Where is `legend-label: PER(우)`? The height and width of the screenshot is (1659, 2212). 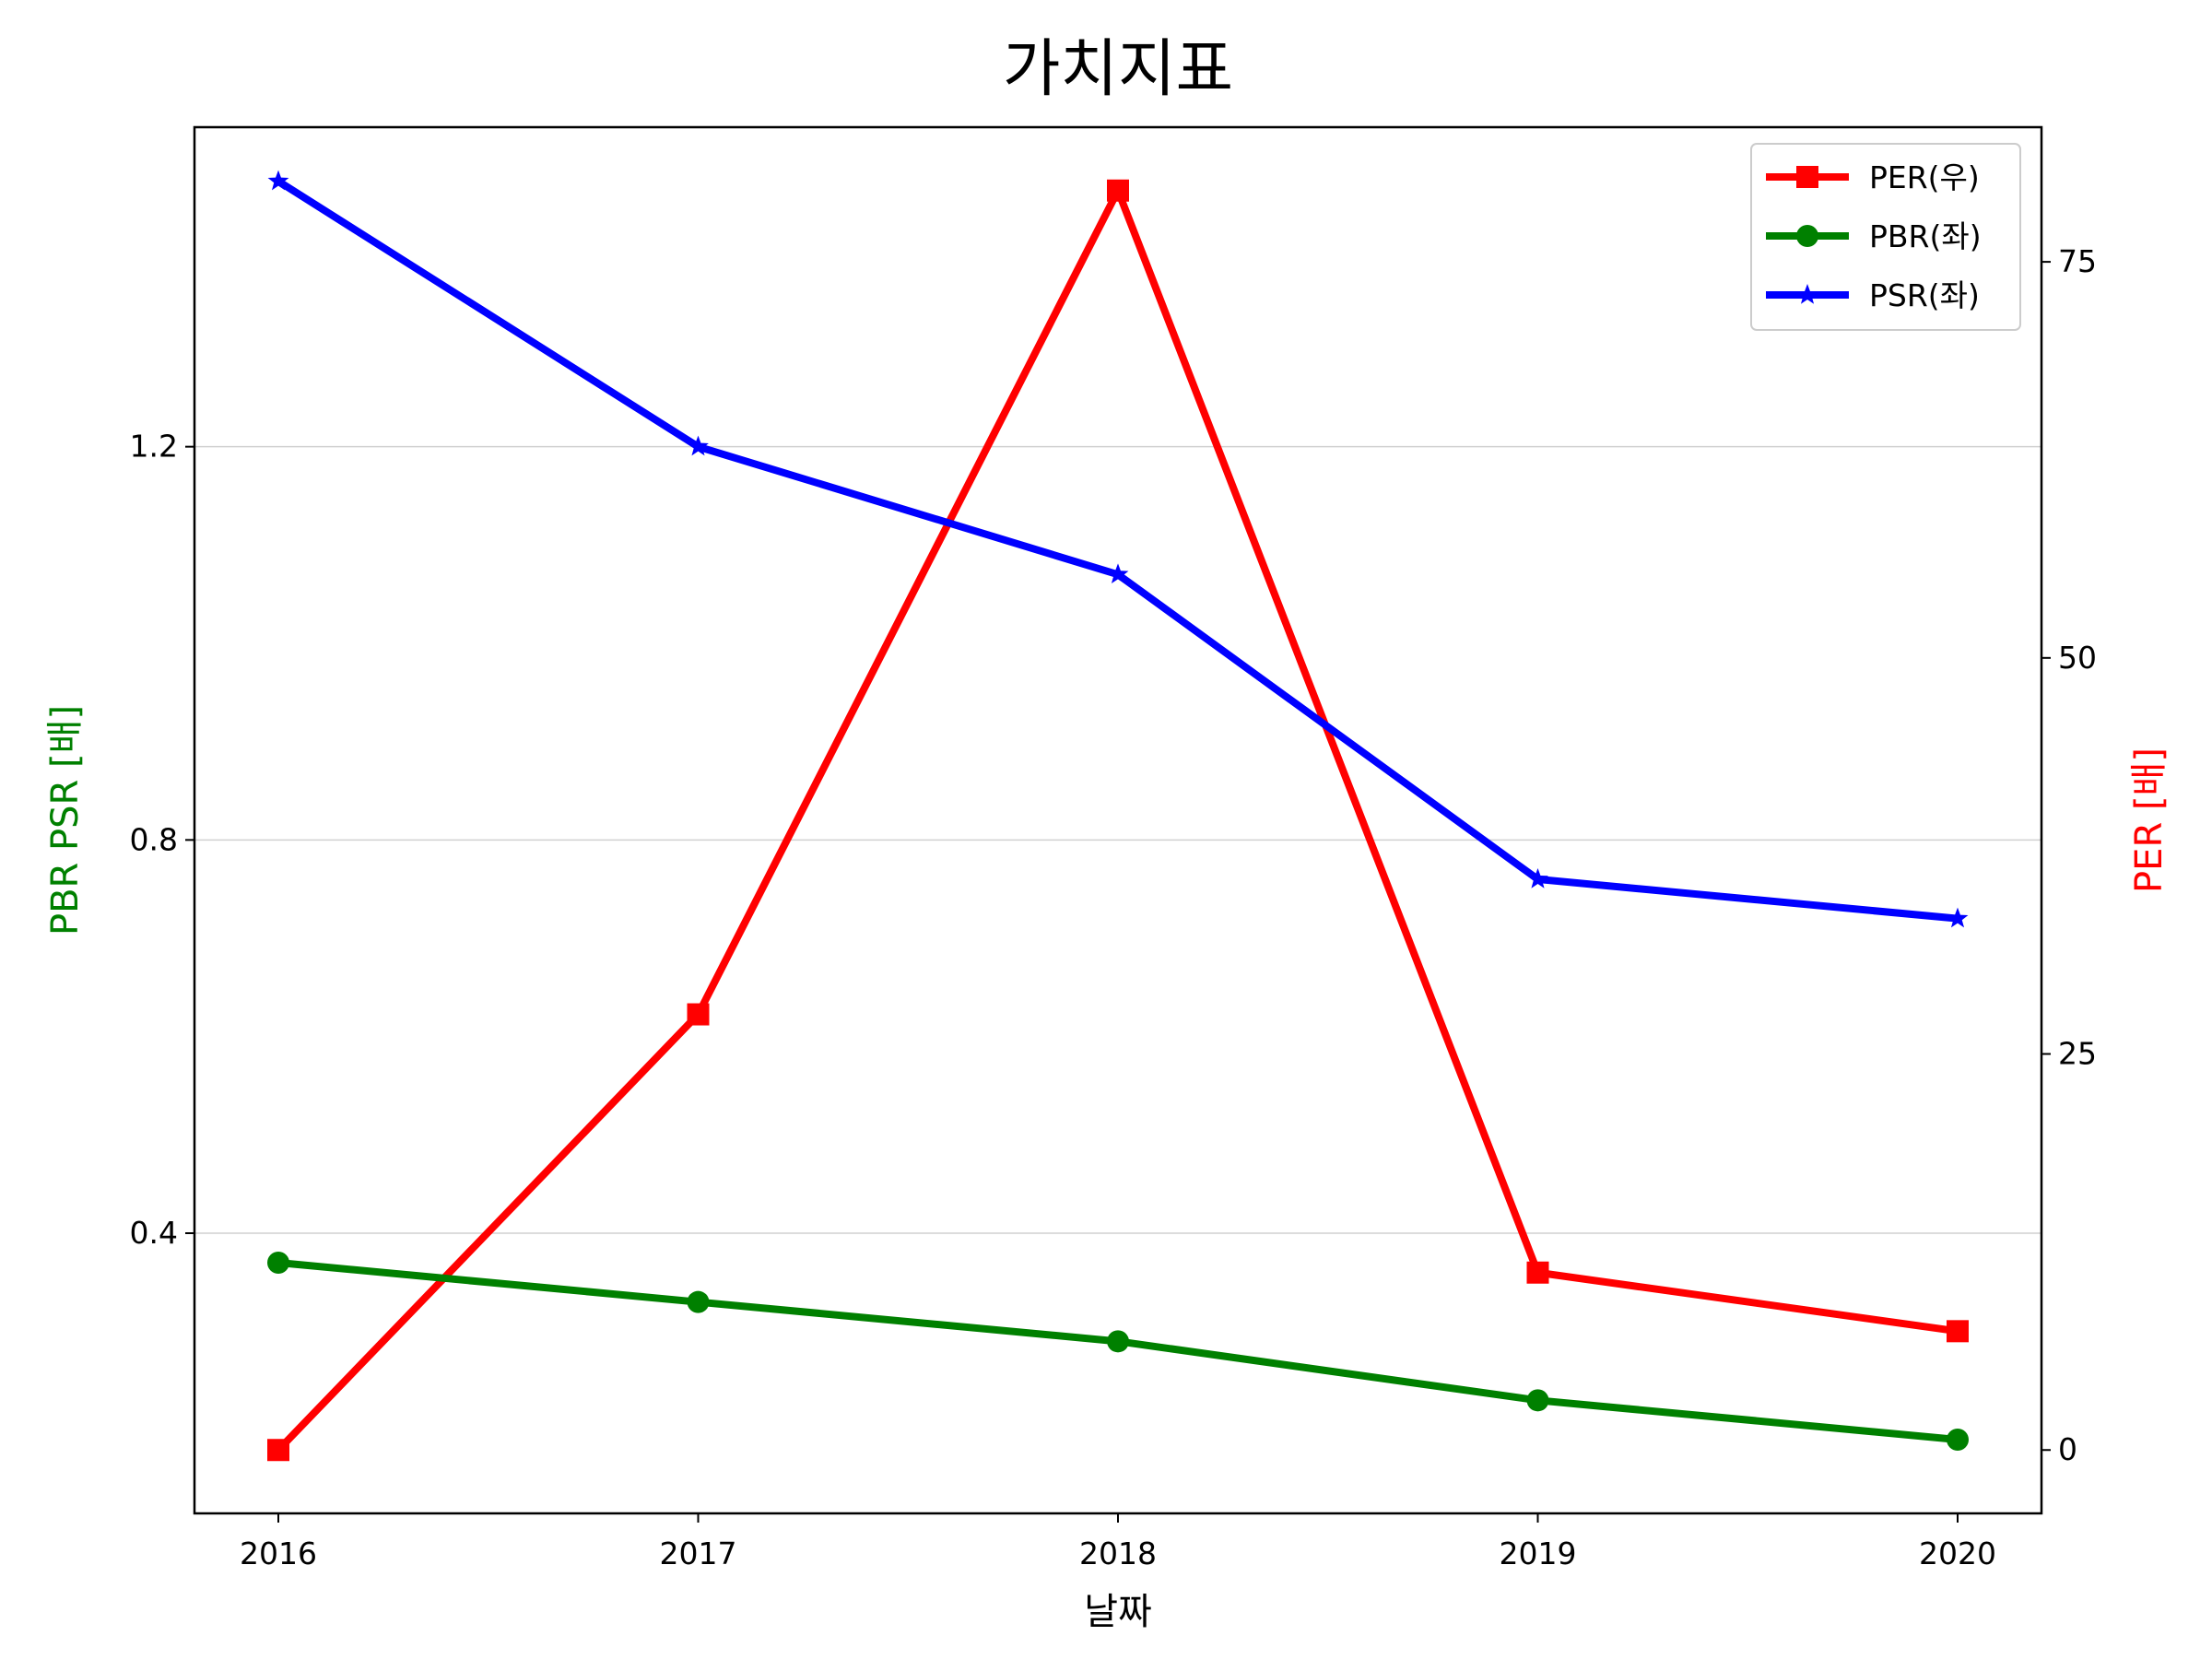 legend-label: PER(우) is located at coordinates (1924, 177).